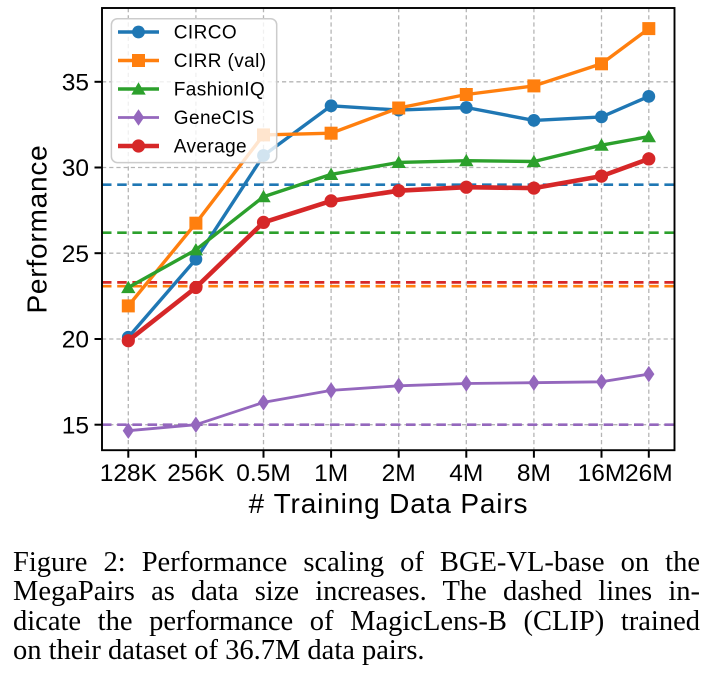  I want to click on svg-text: 25, so click(75, 254).